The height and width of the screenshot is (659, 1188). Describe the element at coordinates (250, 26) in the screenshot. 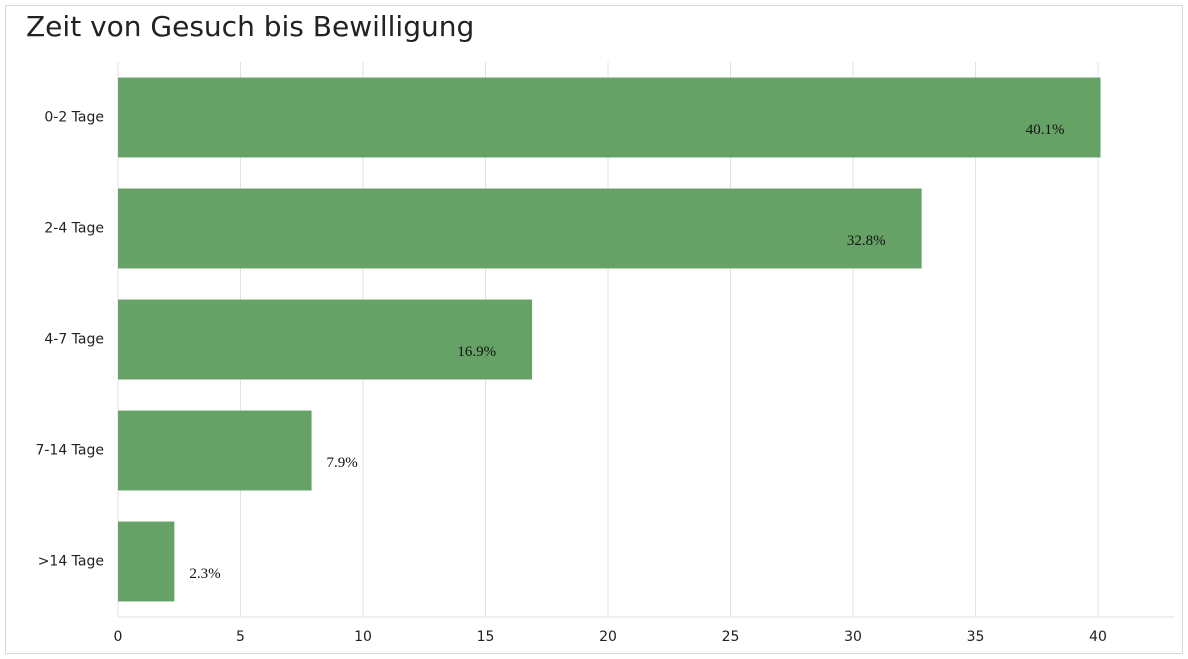

I see `chart-title: Zeit von Gesuch bis Bewilligung` at that location.